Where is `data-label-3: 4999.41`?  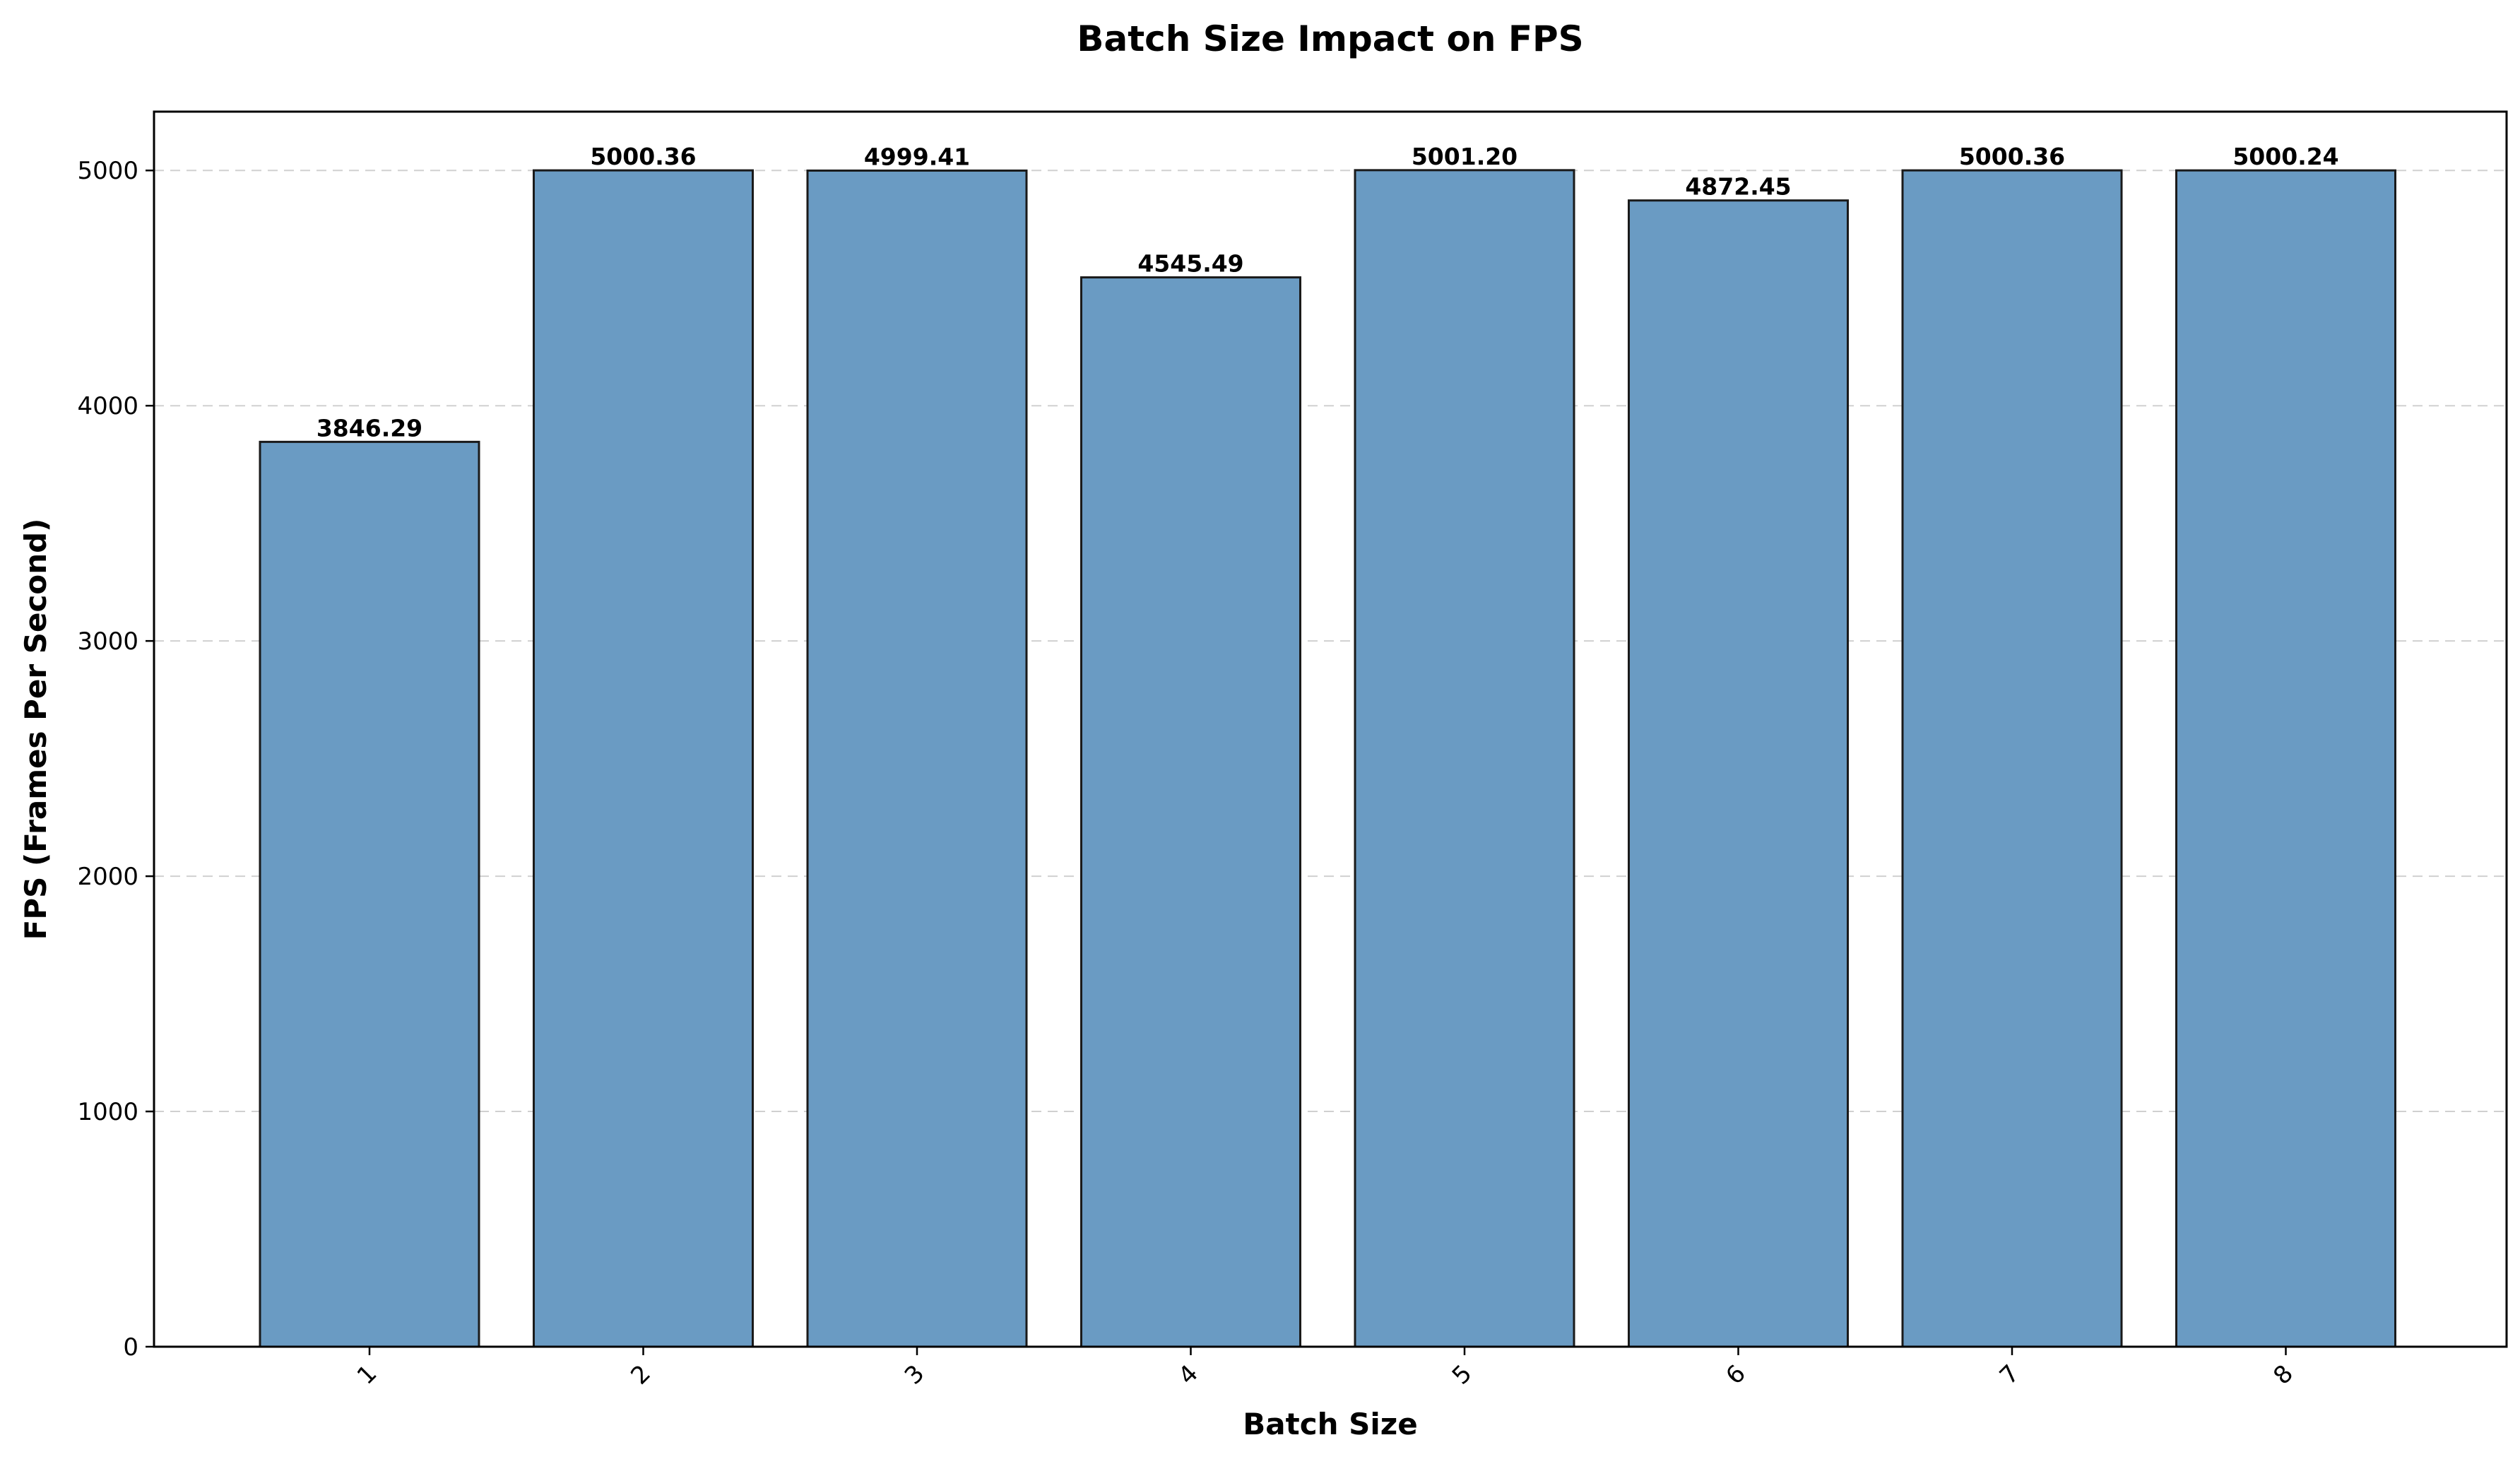
data-label-3: 4999.41 is located at coordinates (917, 156).